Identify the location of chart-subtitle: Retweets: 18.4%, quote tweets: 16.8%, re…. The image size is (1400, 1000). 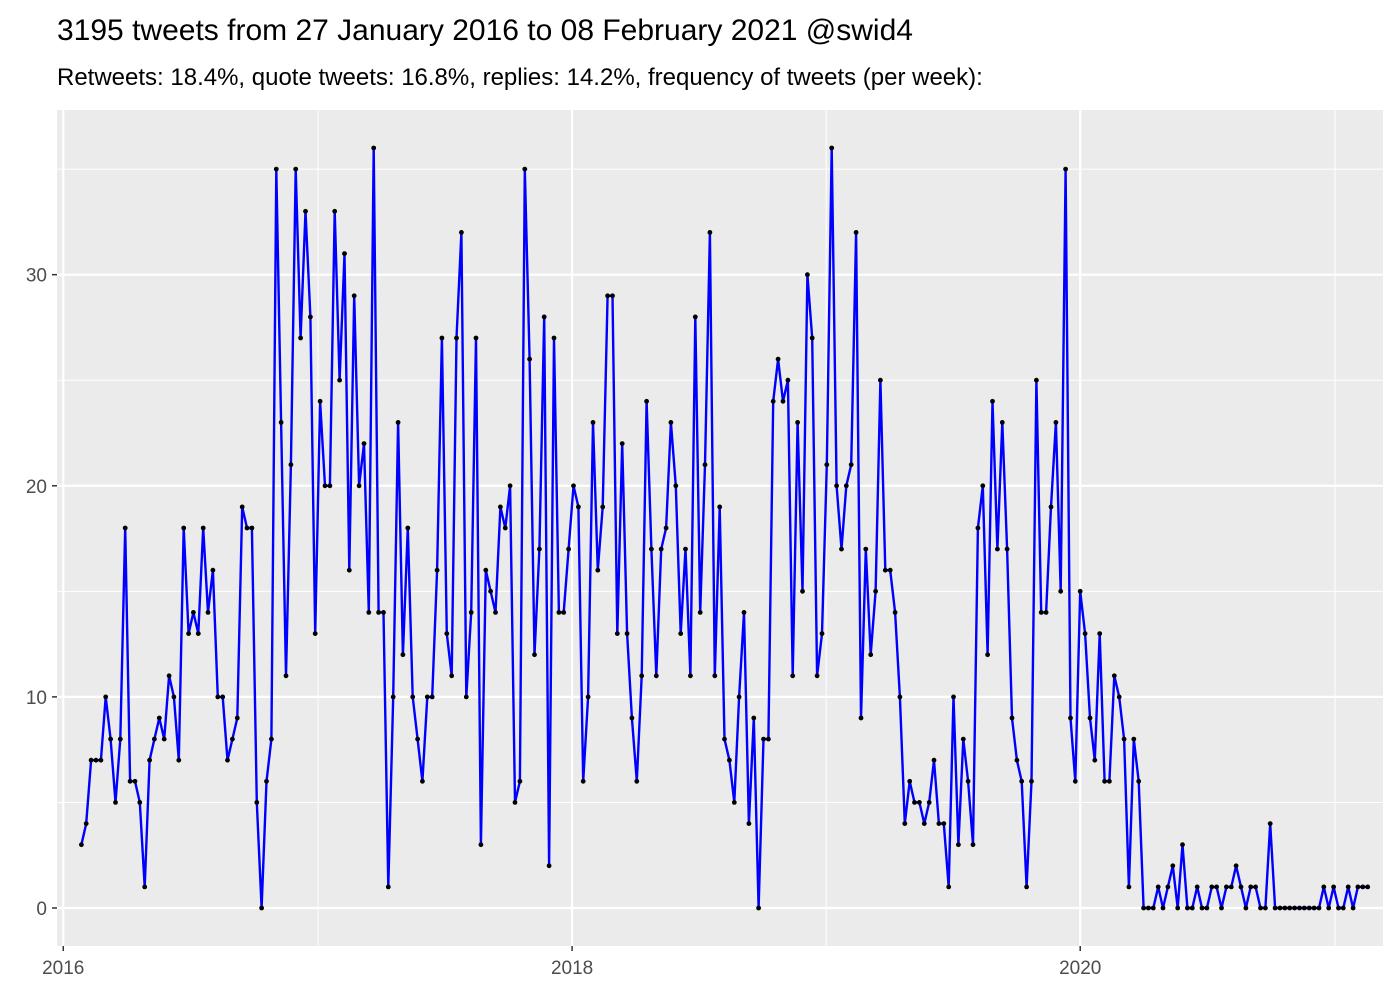
(520, 77).